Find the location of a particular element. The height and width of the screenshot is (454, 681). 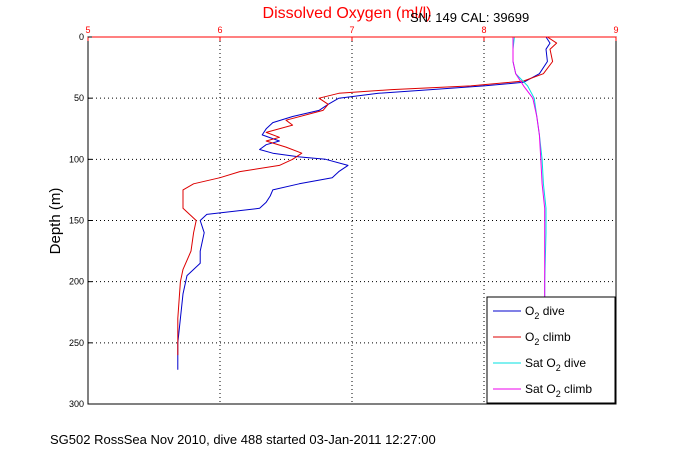

legend-label: Sat O2 dive is located at coordinates (555, 364).